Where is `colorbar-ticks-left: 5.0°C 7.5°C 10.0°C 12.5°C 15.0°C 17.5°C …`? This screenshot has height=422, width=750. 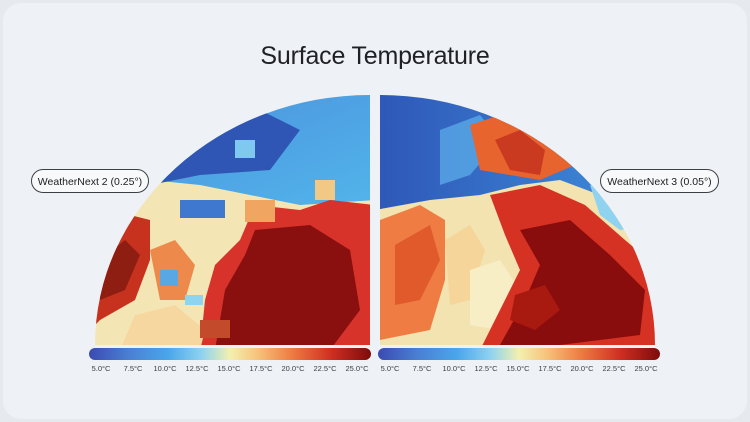 colorbar-ticks-left: 5.0°C 7.5°C 10.0°C 12.5°C 15.0°C 17.5°C … is located at coordinates (230, 370).